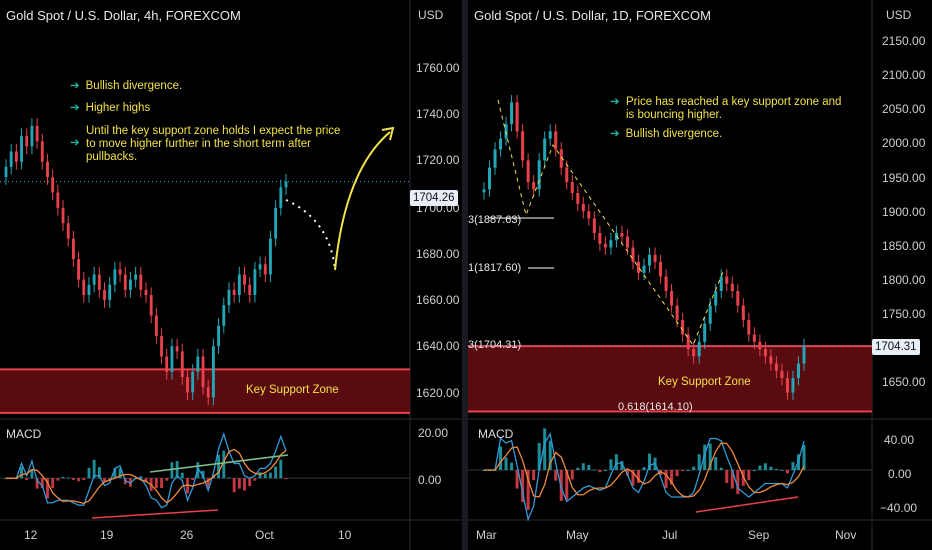 This screenshot has height=550, width=932. Describe the element at coordinates (438, 254) in the screenshot. I see `left-price-tick: 1680.00` at that location.